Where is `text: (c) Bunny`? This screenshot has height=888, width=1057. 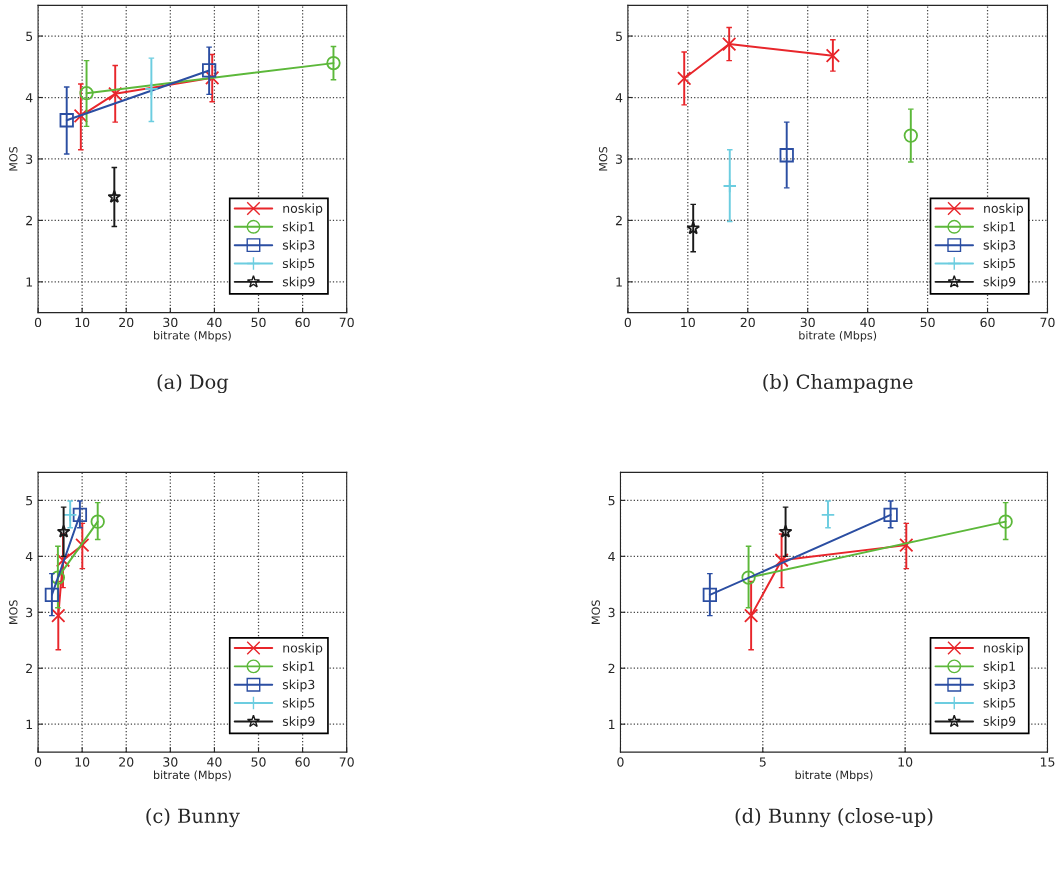 text: (c) Bunny is located at coordinates (193, 818).